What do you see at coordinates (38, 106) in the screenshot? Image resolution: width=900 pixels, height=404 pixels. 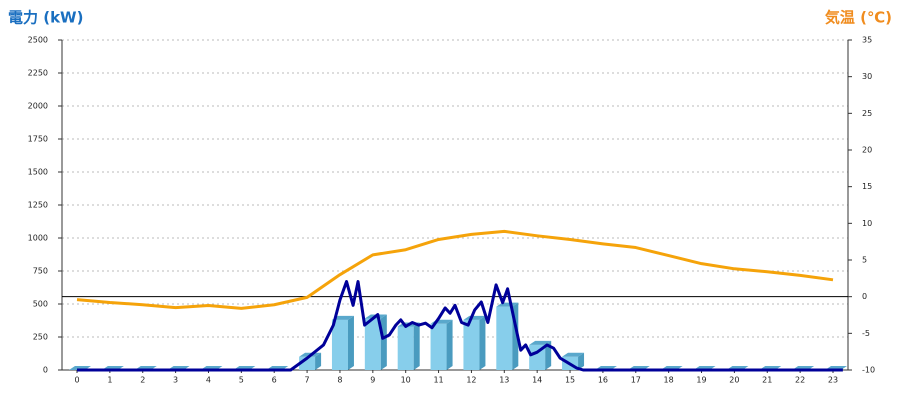 I see `y-tick-label: 2000` at bounding box center [38, 106].